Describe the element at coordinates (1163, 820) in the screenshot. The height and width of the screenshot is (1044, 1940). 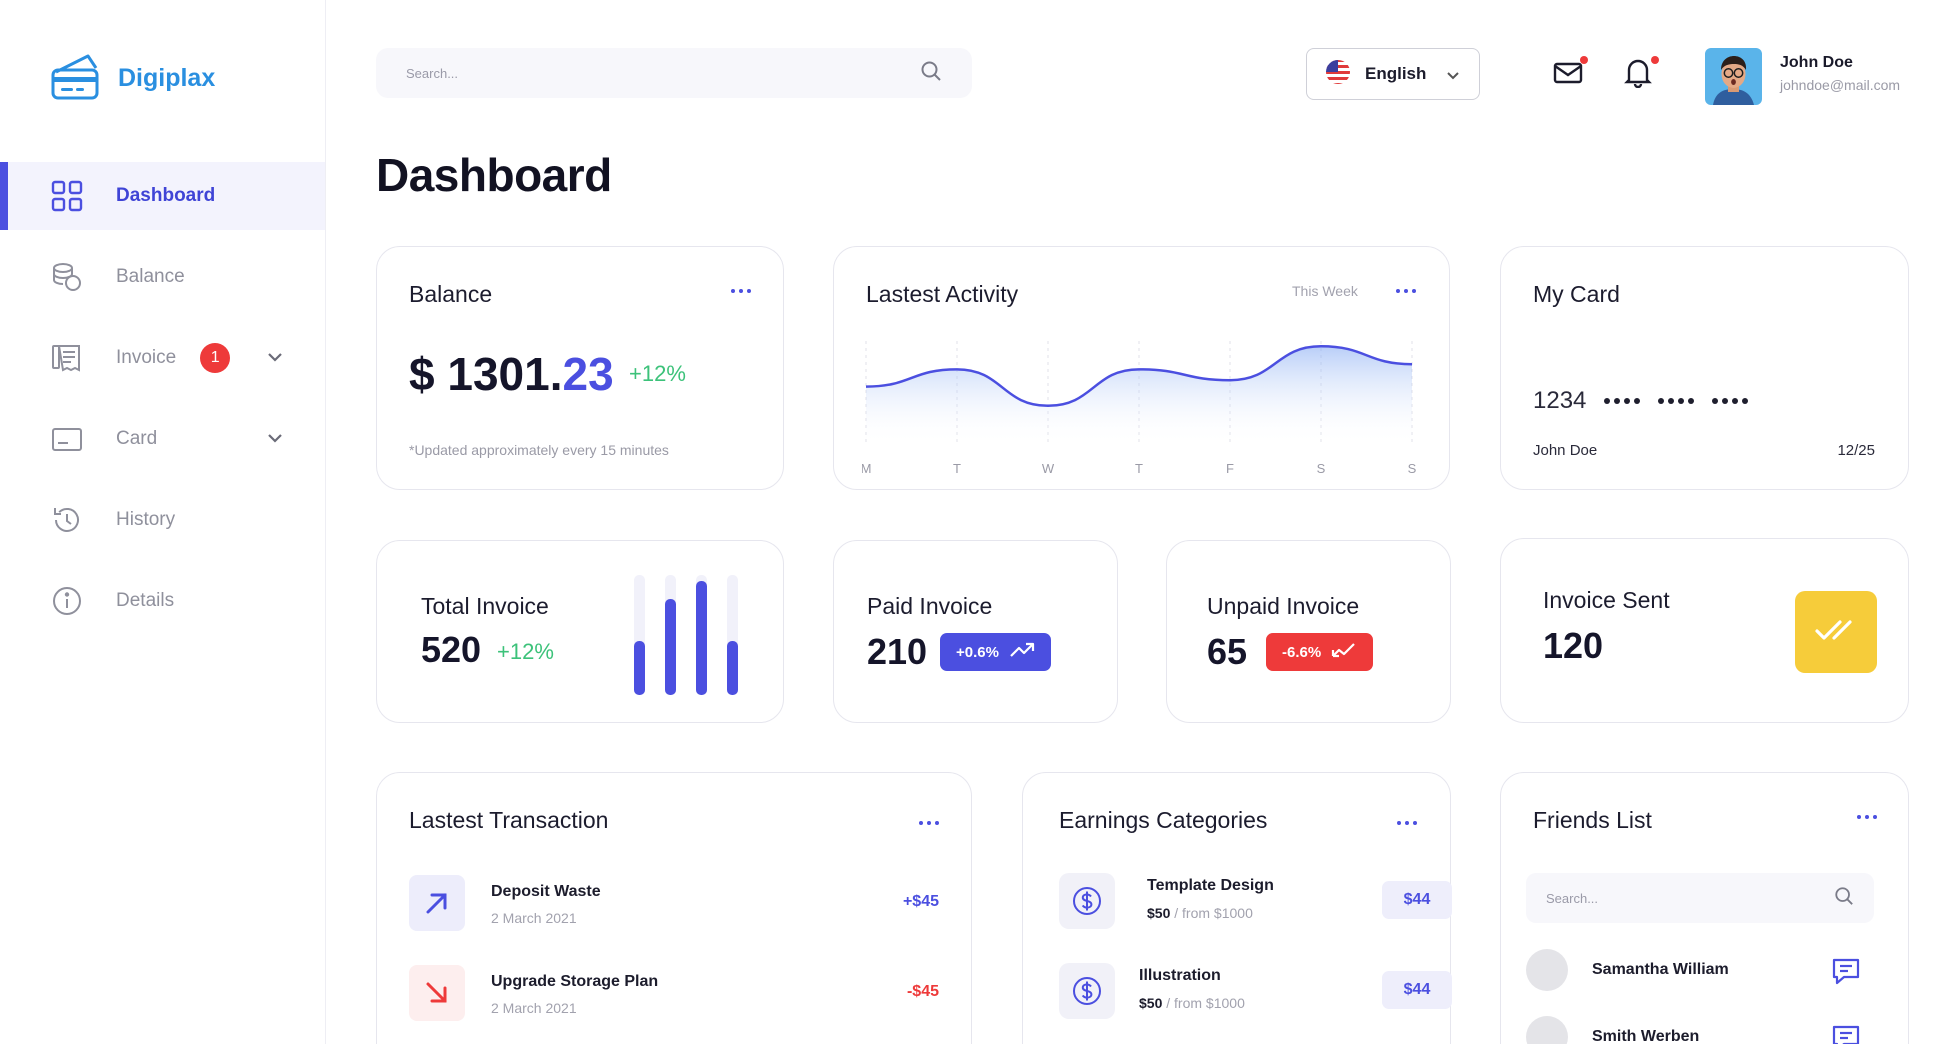
I see `card-title: Earnings Categories` at that location.